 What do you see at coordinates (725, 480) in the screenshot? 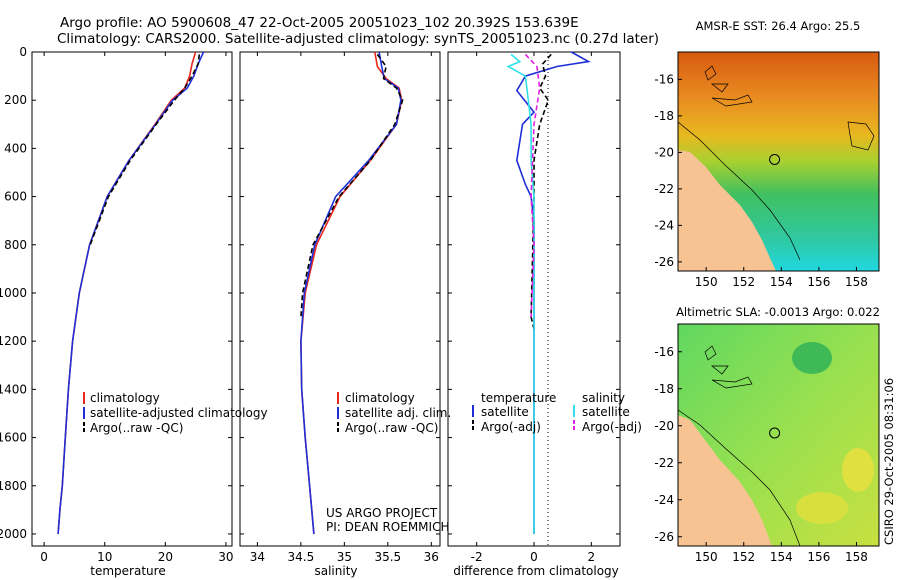
I see `sla-coast-land` at bounding box center [725, 480].